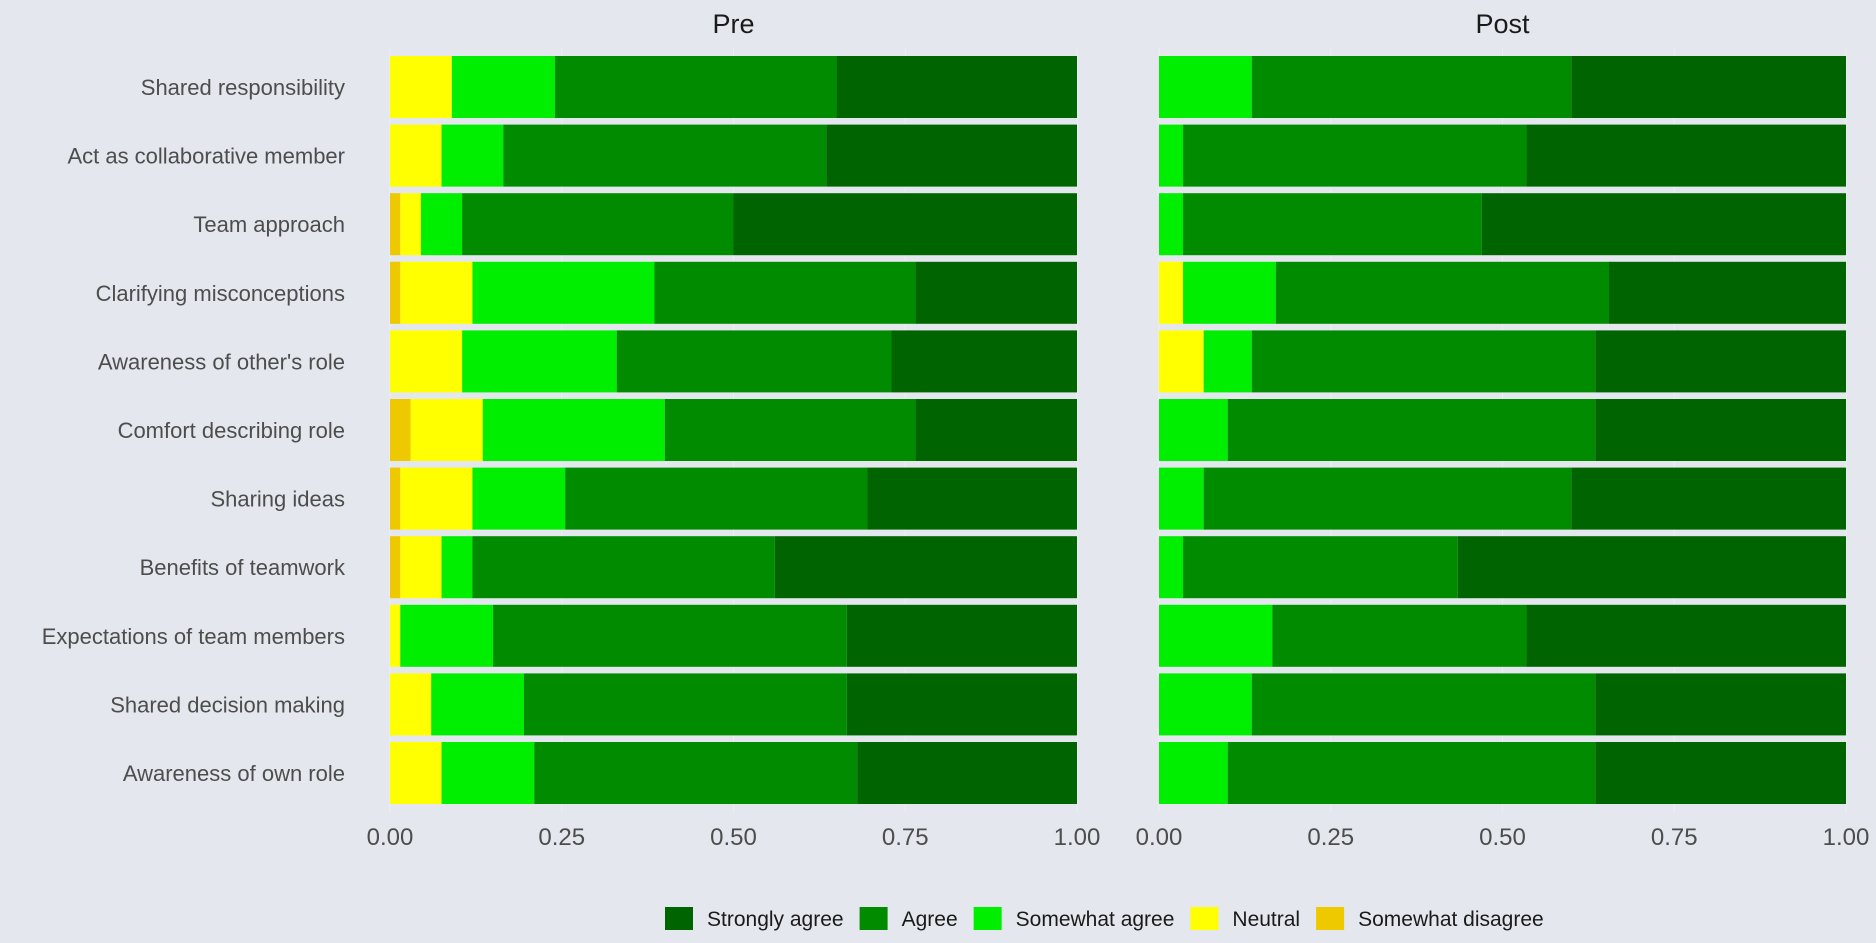 This screenshot has width=1876, height=943. What do you see at coordinates (873, 918) in the screenshot?
I see `legend-swatch-agree` at bounding box center [873, 918].